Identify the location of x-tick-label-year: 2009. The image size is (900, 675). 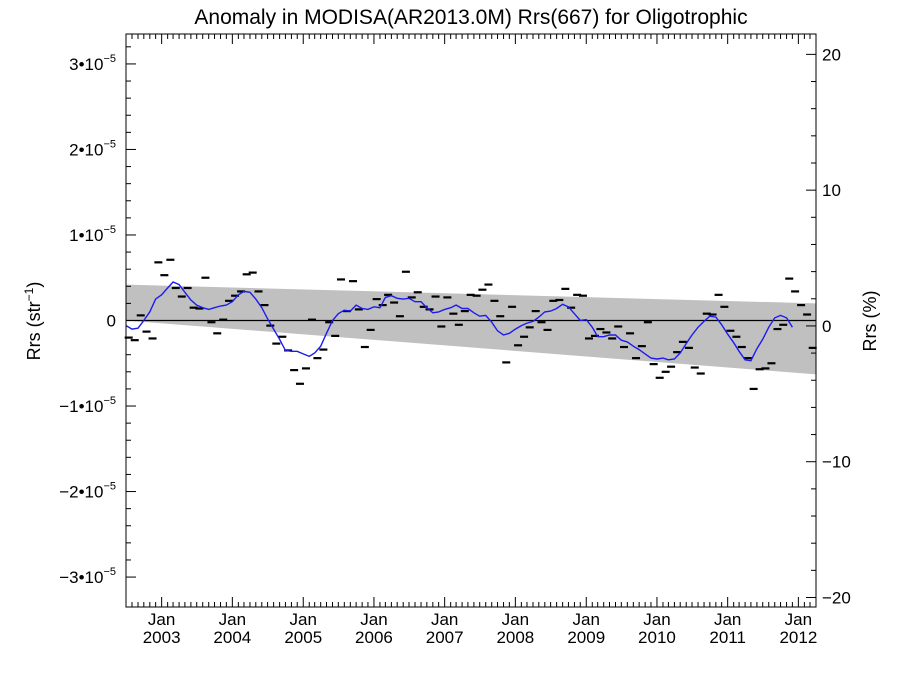
(586, 637).